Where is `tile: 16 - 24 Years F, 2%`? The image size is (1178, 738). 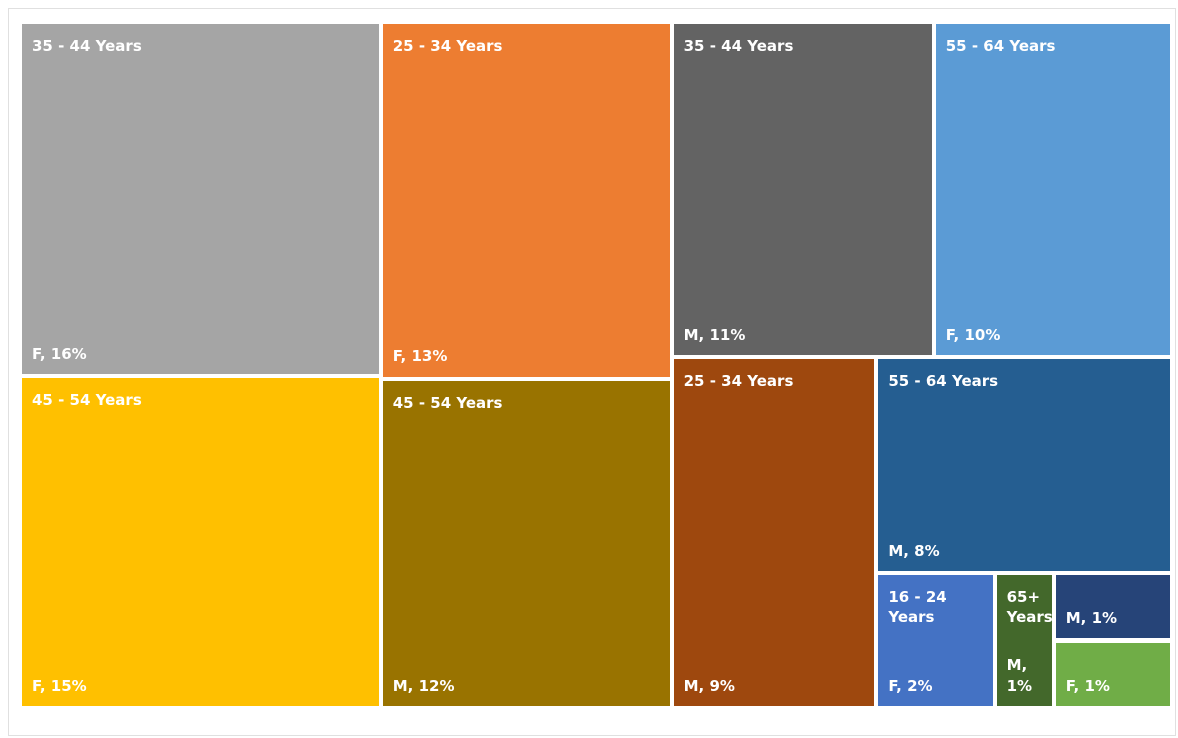 tile: 16 - 24 Years F, 2% is located at coordinates (935, 640).